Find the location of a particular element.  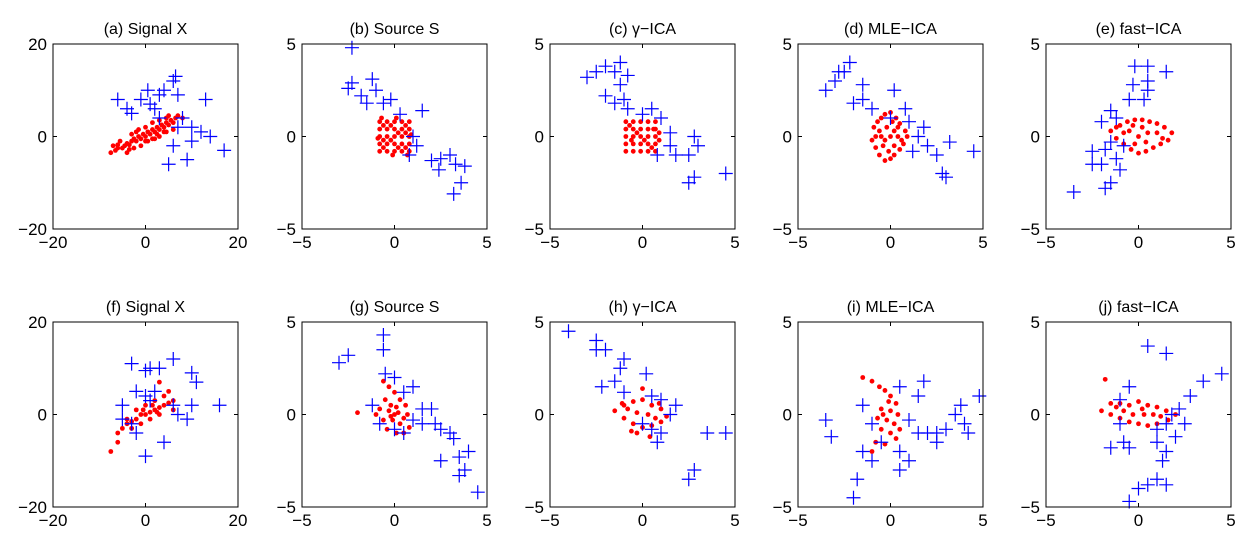

axes-box is located at coordinates (642, 414).